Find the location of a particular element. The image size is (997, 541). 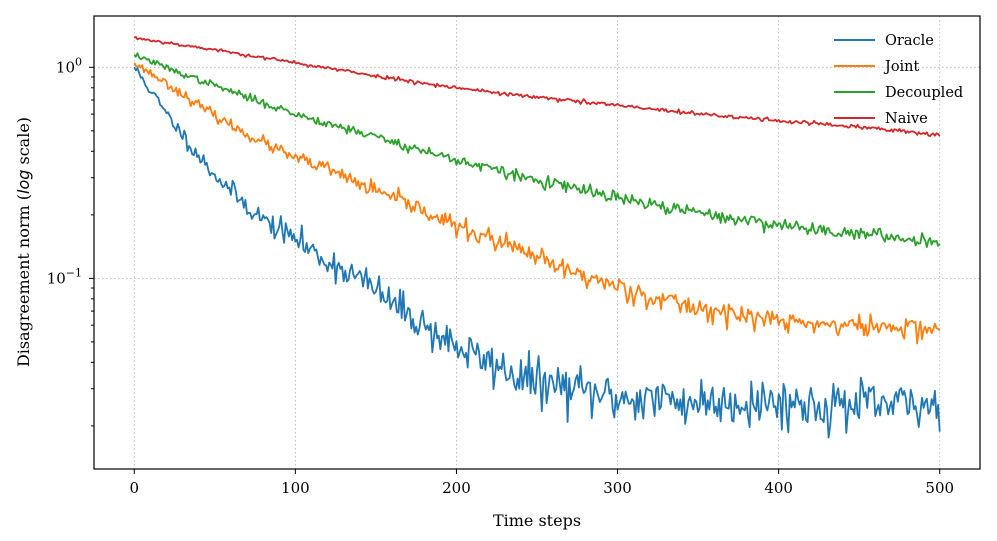

legend: Oracle Joint Decoupled Naive is located at coordinates (898, 80).